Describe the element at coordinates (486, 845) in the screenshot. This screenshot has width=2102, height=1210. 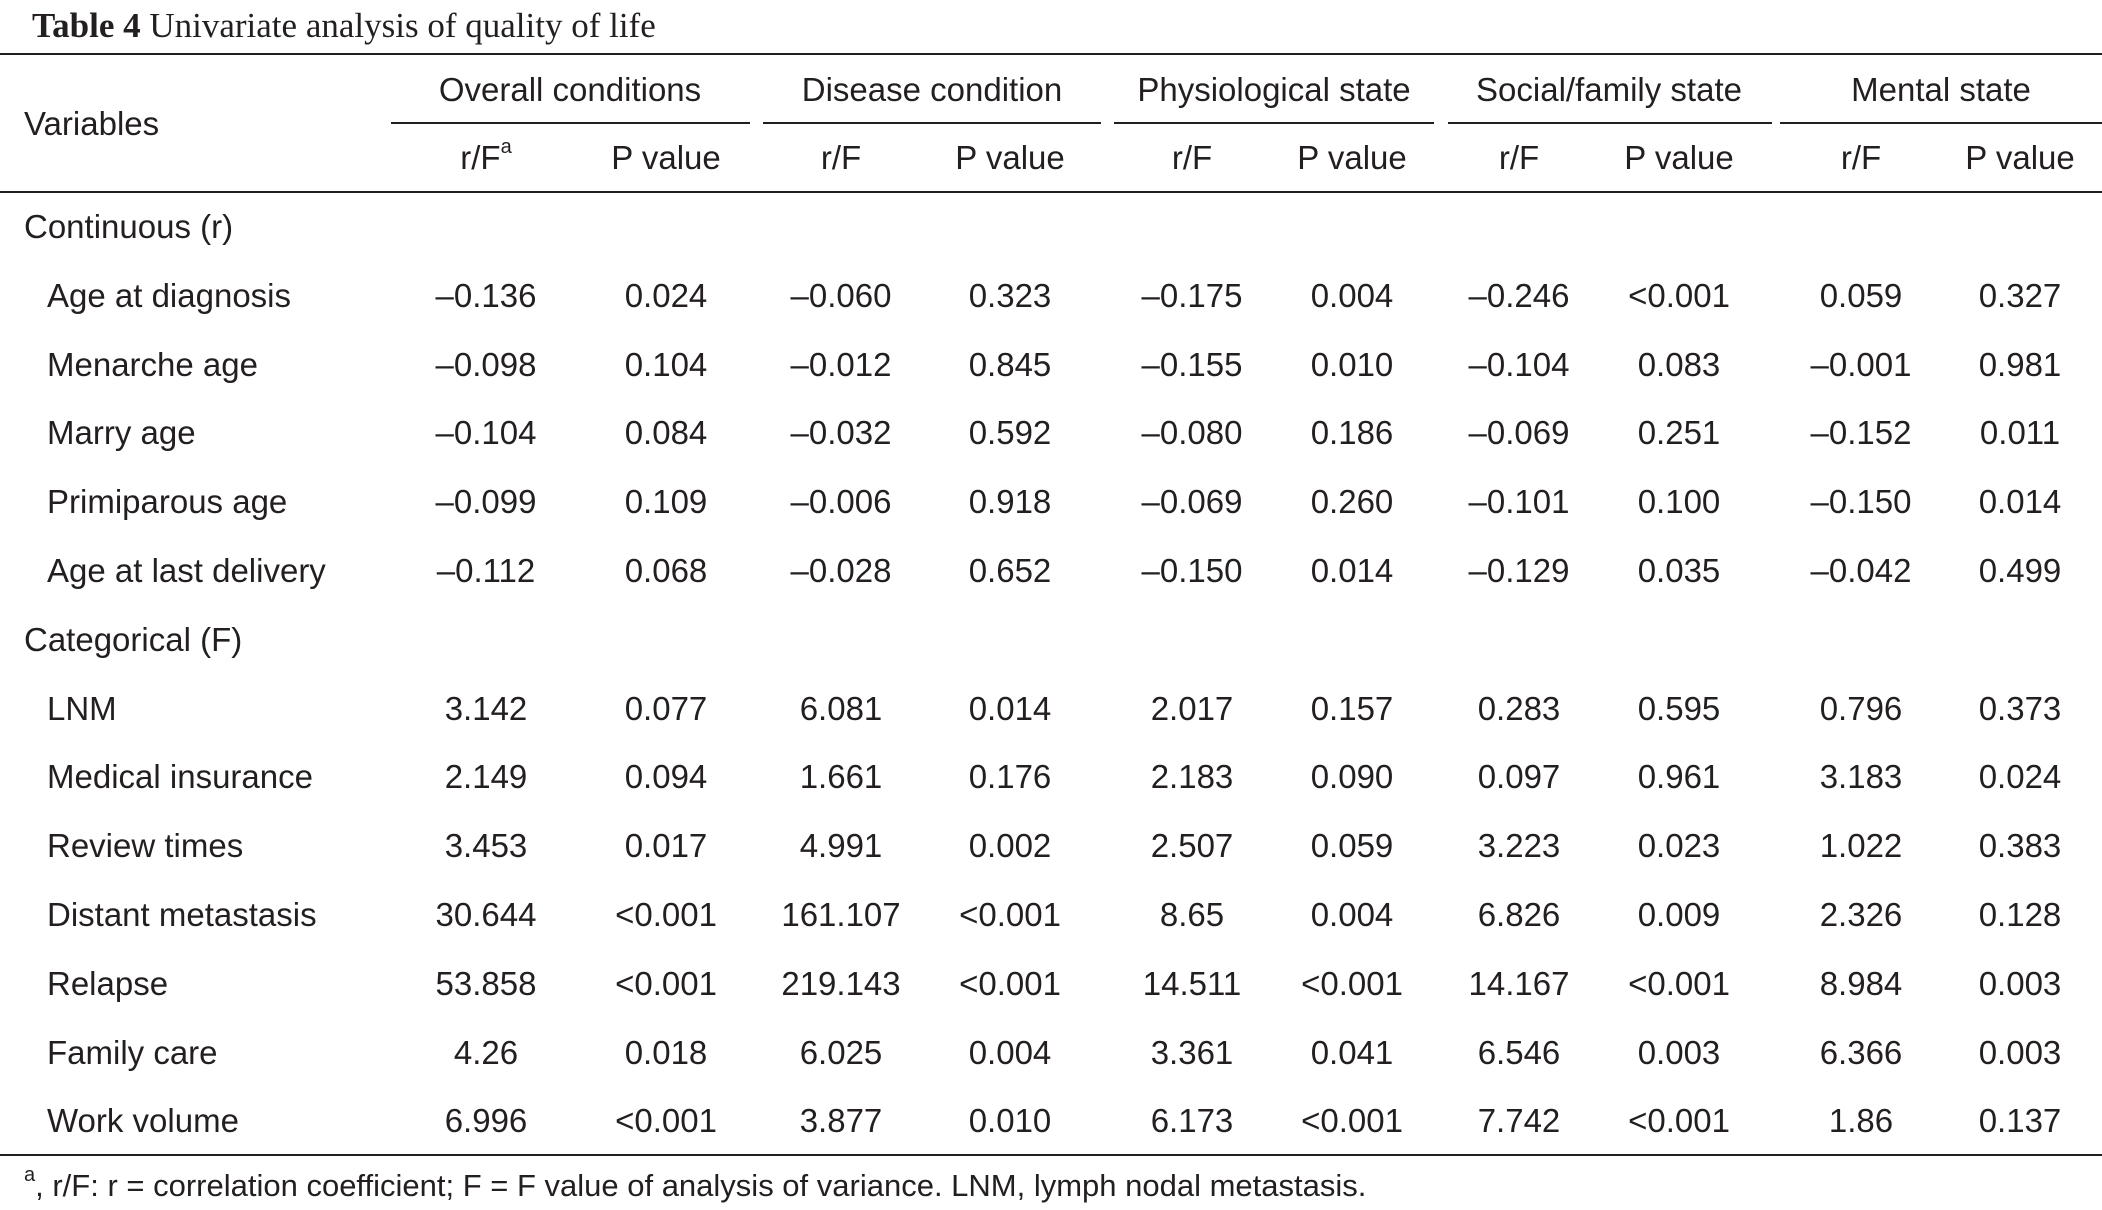
I see `table-cell: 3.453` at that location.